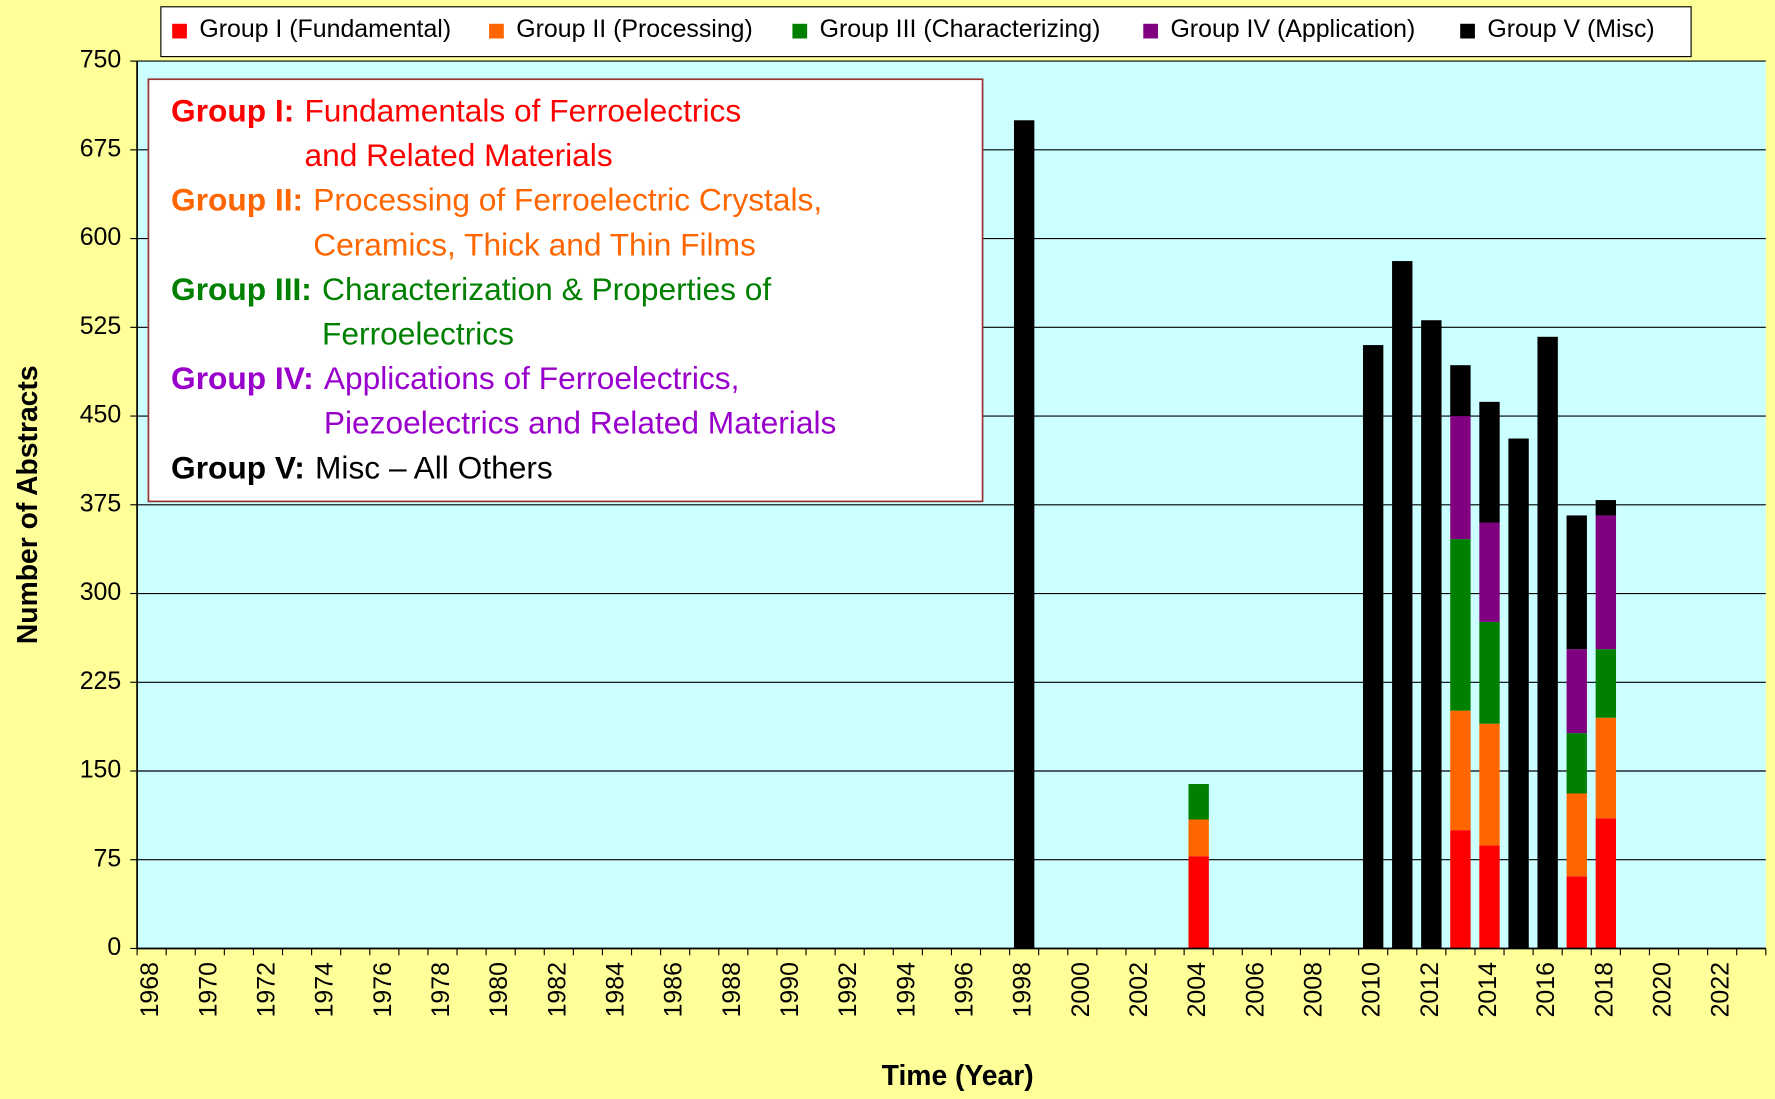  I want to click on x-tick-label: 1974, so click(325, 990).